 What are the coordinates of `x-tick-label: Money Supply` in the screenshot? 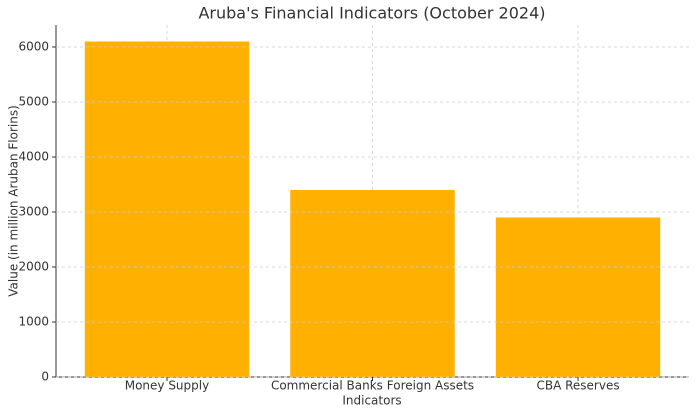 It's located at (167, 386).